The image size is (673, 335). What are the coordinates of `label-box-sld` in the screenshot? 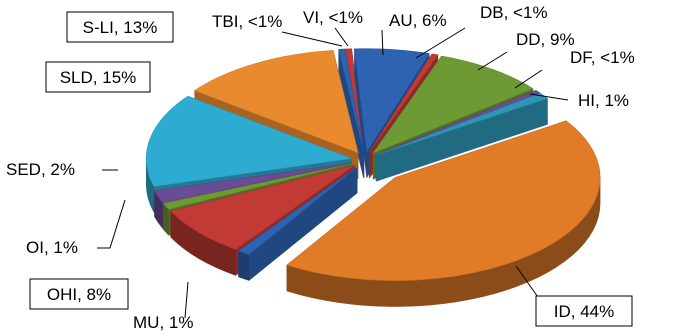 It's located at (98, 77).